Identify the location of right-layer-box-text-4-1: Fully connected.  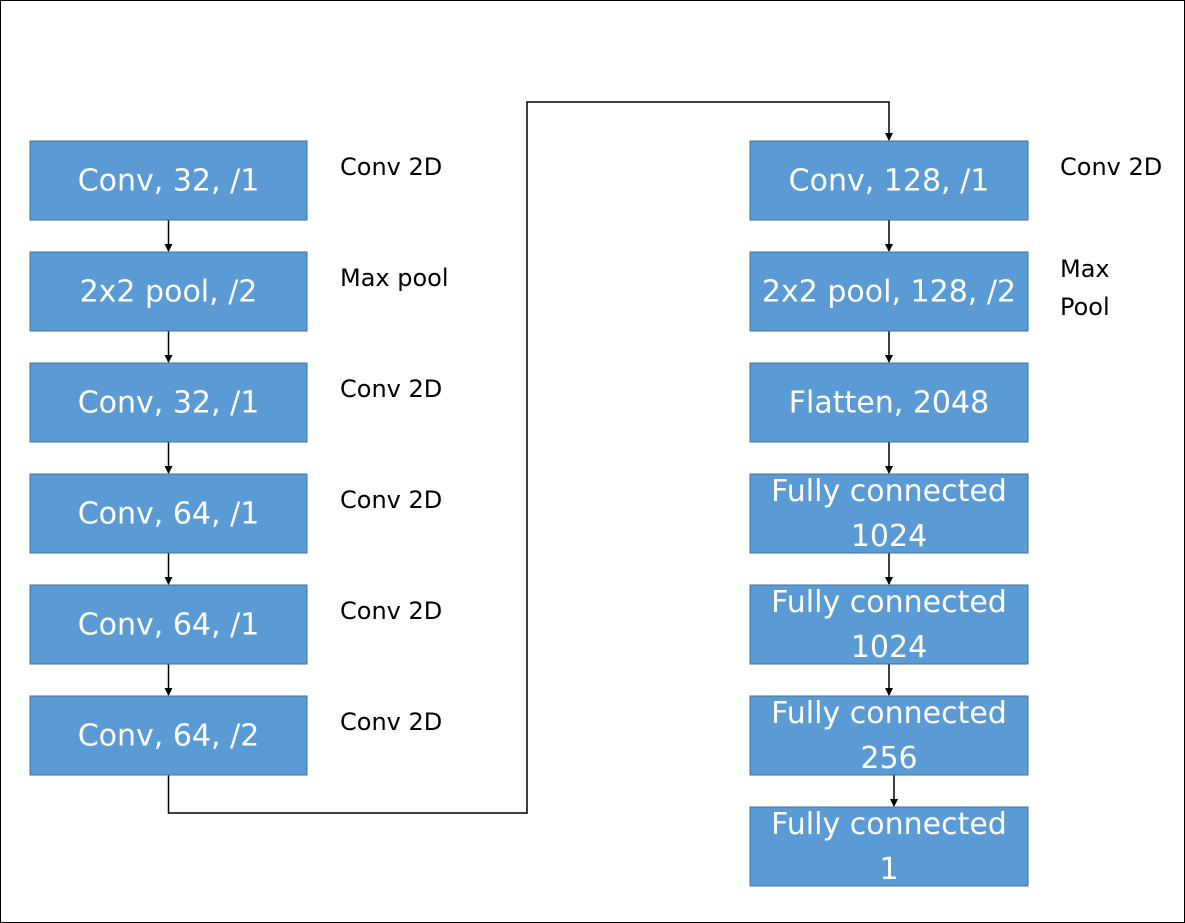
(889, 491).